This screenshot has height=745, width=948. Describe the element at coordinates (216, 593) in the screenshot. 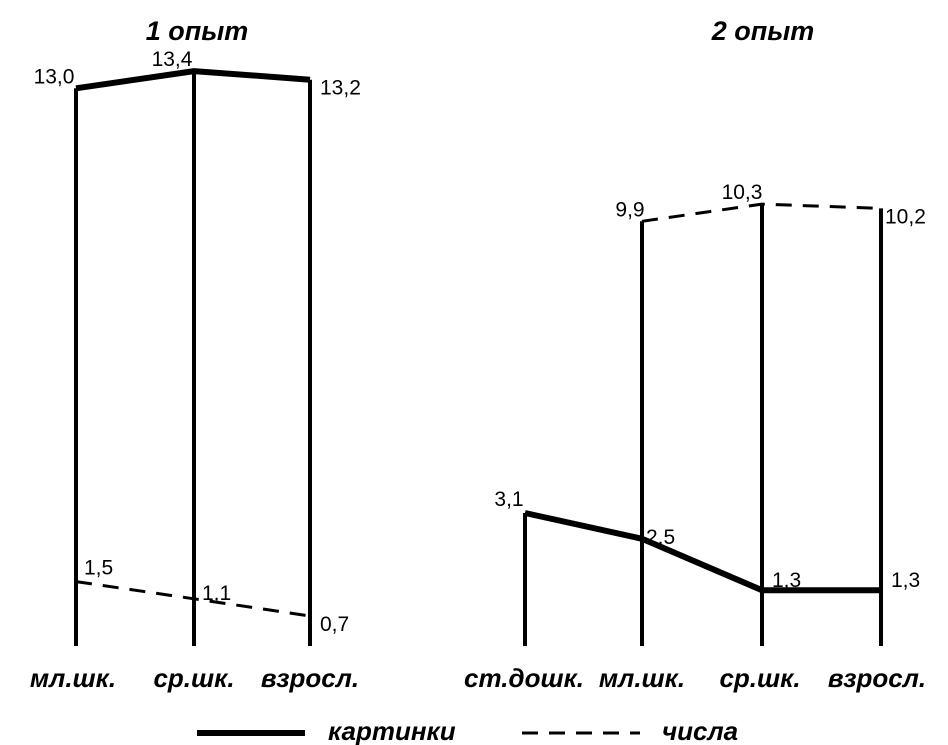

I see `panel-1-data-label: 1,1` at that location.